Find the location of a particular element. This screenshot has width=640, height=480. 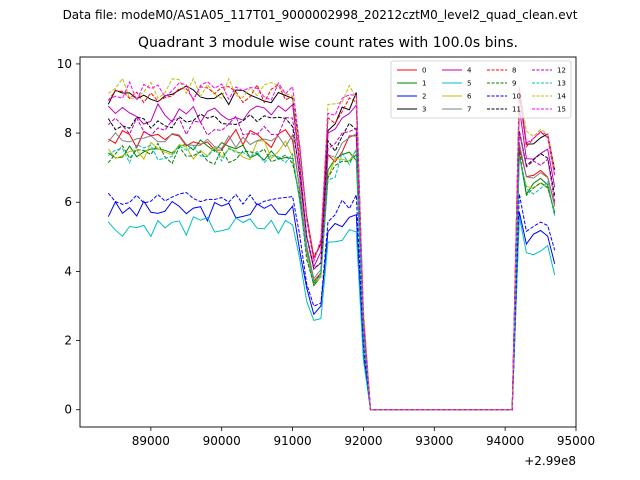

legend-label-11: 11 is located at coordinates (516, 110).